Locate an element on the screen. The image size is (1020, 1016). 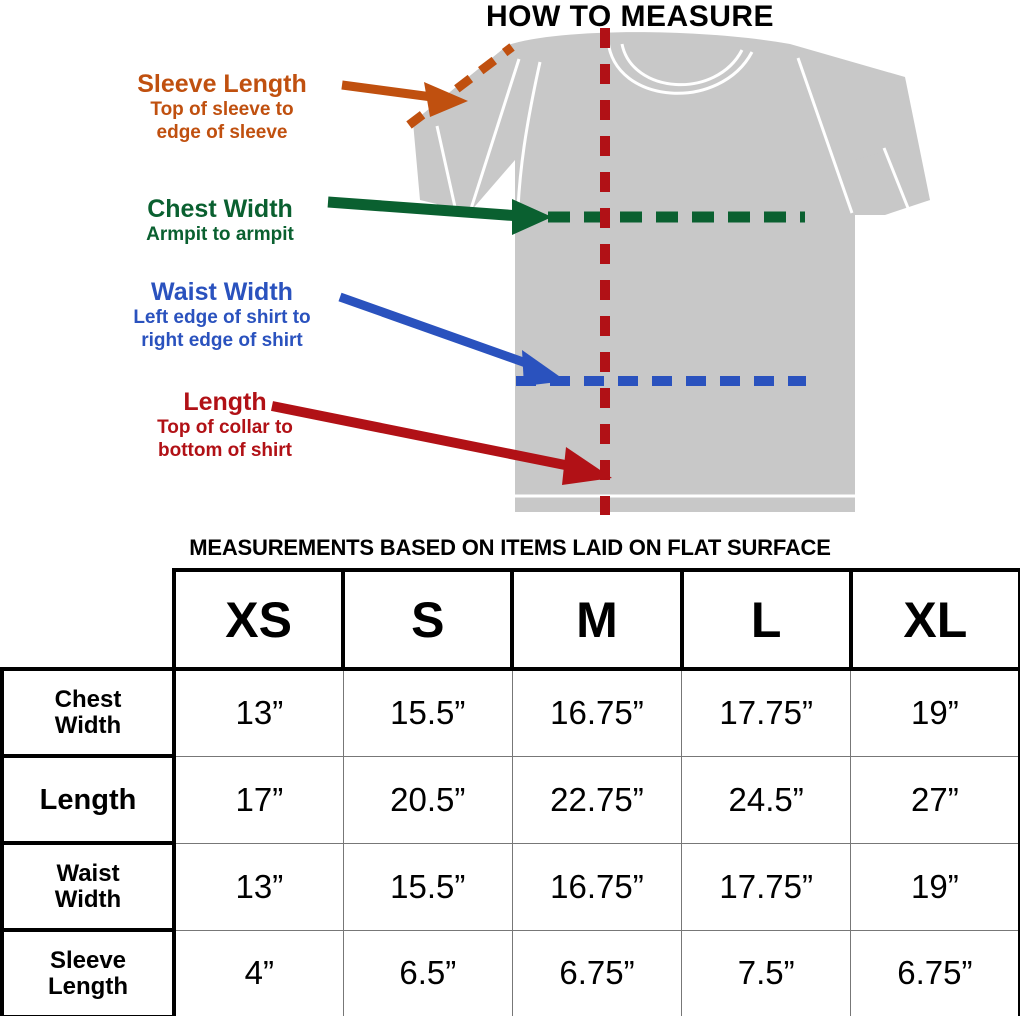
left-sleeve-seam-outer is located at coordinates (494, 135).